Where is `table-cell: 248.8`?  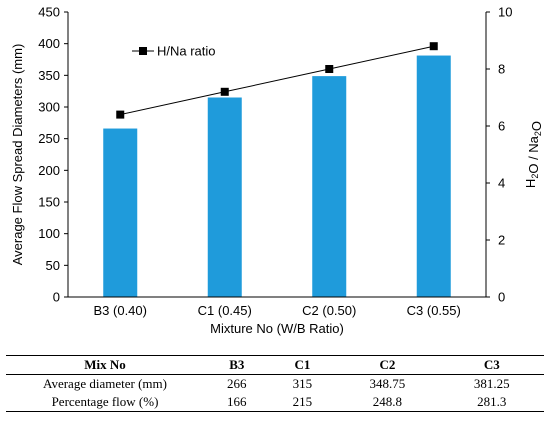 table-cell: 248.8 is located at coordinates (387, 401).